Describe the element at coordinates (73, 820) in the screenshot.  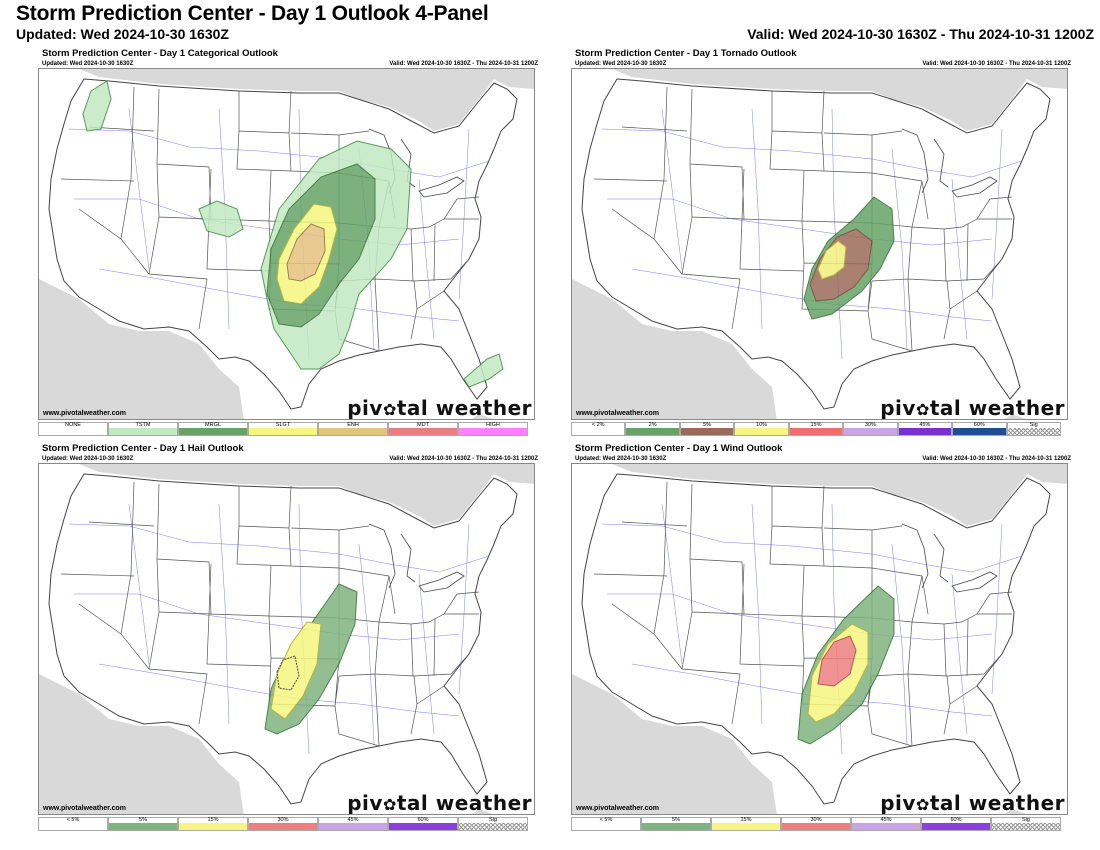
I see `legend-label: < 5%` at that location.